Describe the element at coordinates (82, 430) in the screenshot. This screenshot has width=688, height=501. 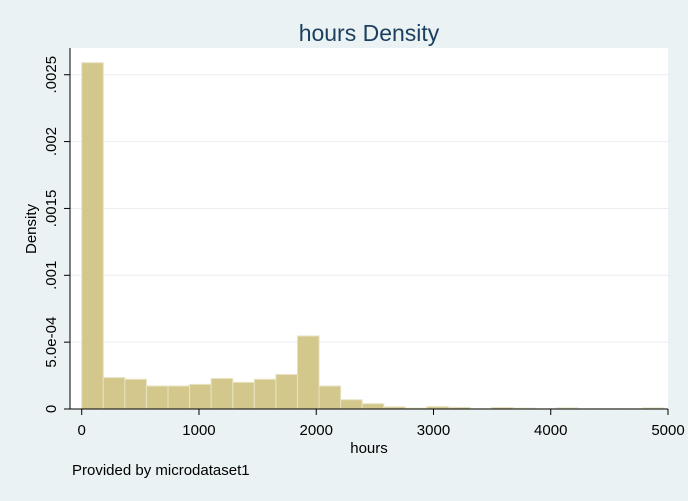
I see `x-tick-label-0: 0` at that location.